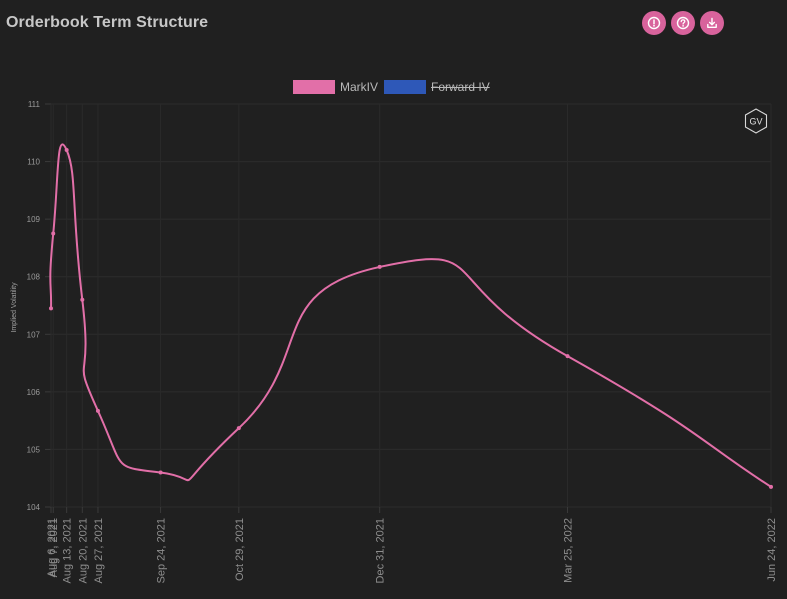  I want to click on help-button, so click(683, 23).